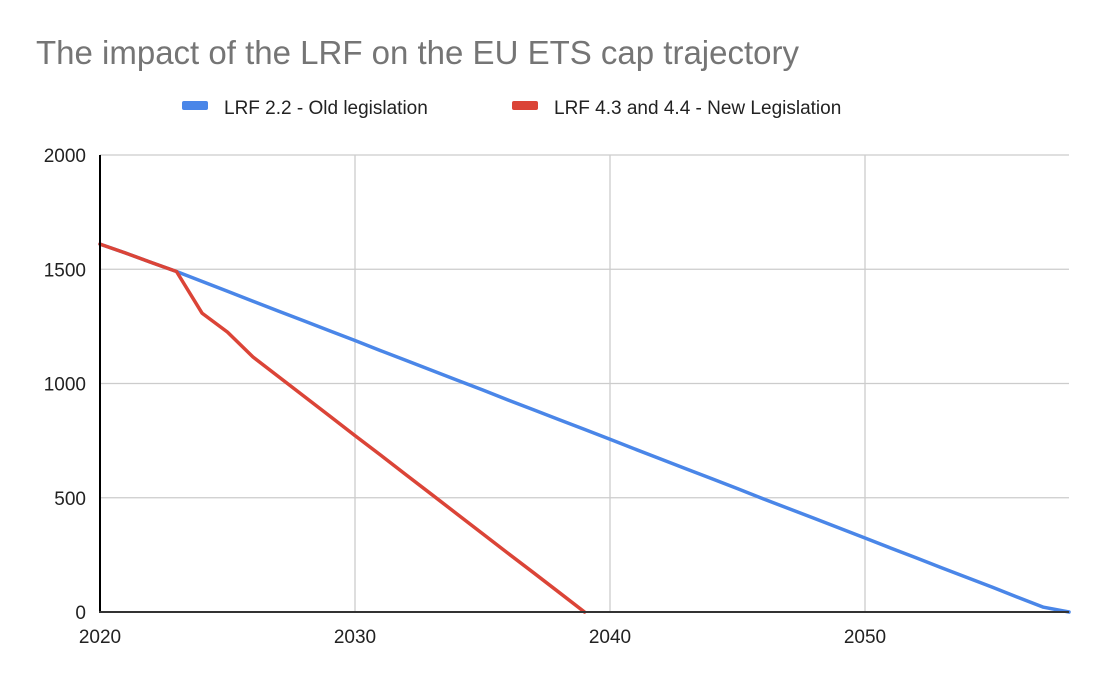 This screenshot has height=683, width=1104. I want to click on legend-label: LRF 4.3 and 4.4 - New Legislation, so click(697, 108).